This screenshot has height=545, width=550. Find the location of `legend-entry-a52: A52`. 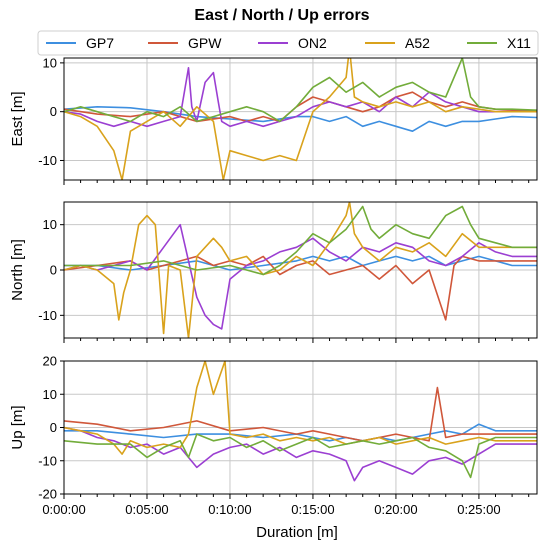

legend-entry-a52: A52 is located at coordinates (397, 43).